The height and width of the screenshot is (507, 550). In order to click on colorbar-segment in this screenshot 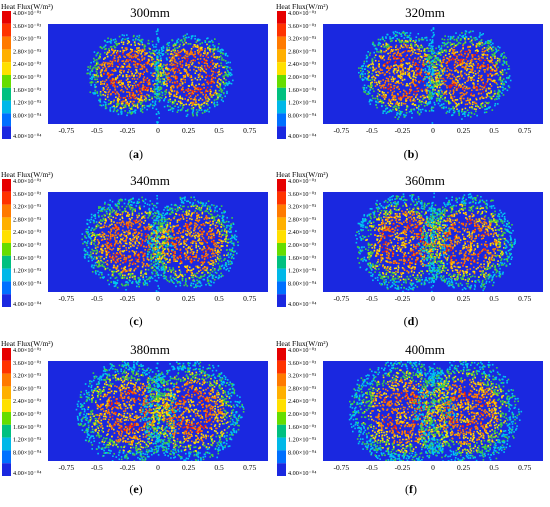, I will do `click(6, 120)`.